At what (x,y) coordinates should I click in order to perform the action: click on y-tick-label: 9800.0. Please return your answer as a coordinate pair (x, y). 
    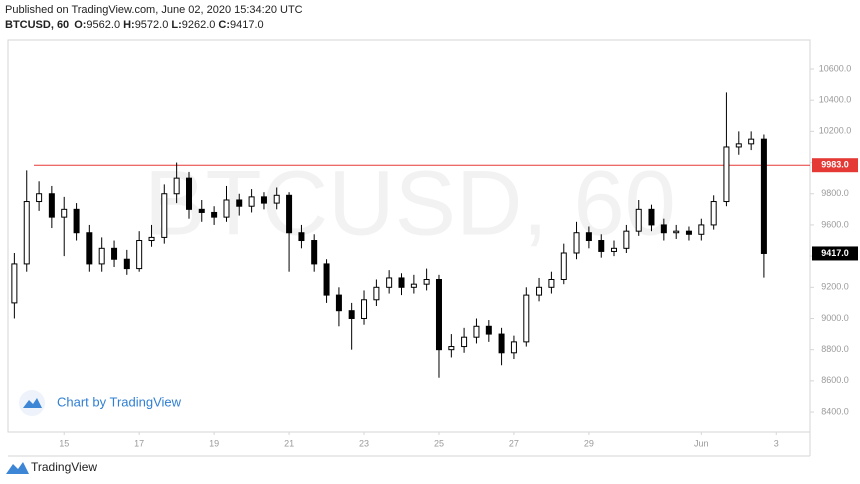
    Looking at the image, I should click on (835, 193).